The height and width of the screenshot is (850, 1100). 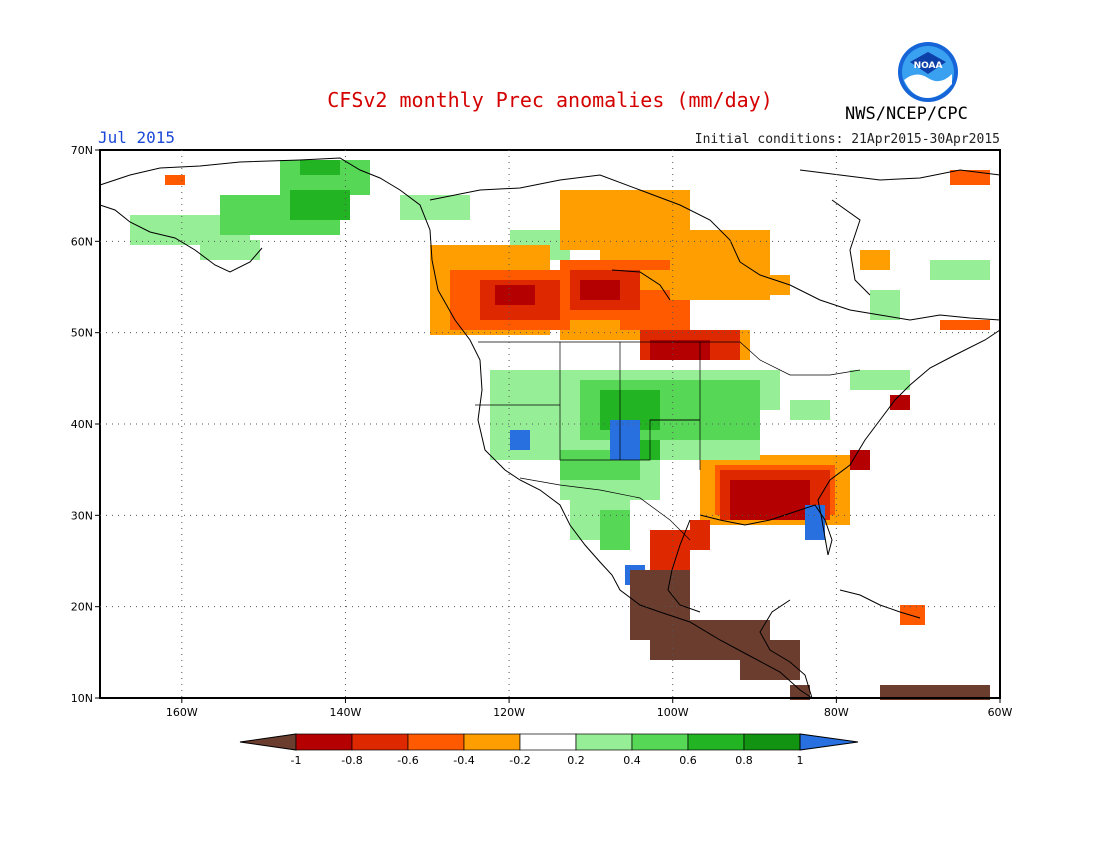 I want to click on colorbar-label: -1, so click(x=296, y=760).